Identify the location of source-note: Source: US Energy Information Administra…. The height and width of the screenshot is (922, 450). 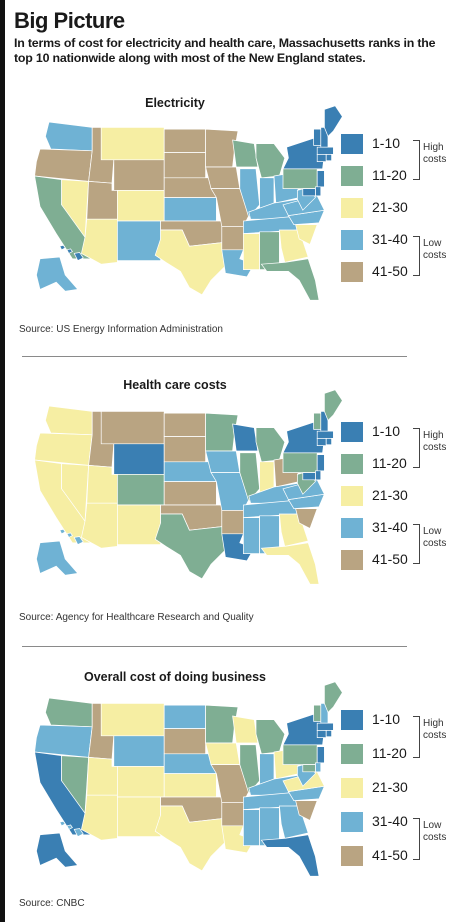
(121, 329).